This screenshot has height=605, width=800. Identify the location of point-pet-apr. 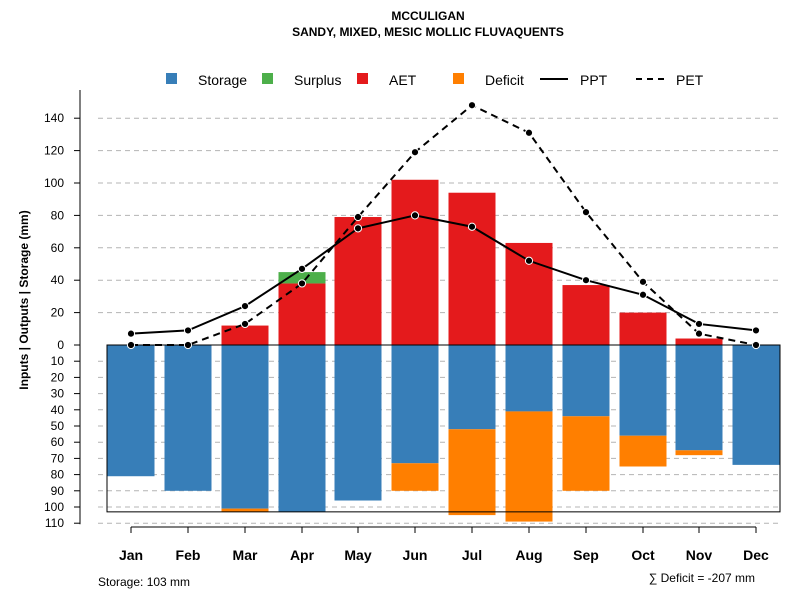
(302, 283).